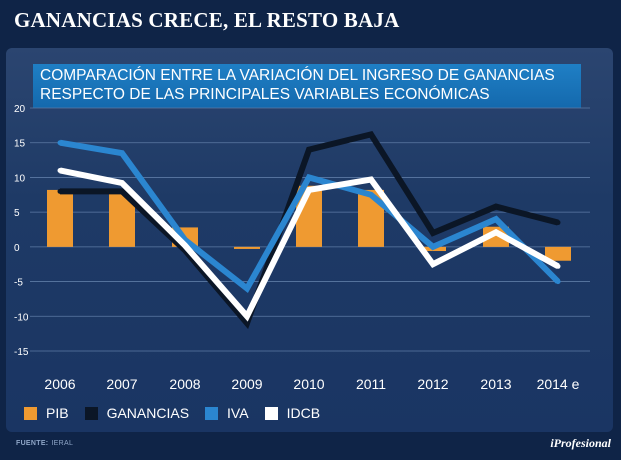 This screenshot has height=460, width=621. What do you see at coordinates (121, 384) in the screenshot?
I see `x-tick-label: 2007` at bounding box center [121, 384].